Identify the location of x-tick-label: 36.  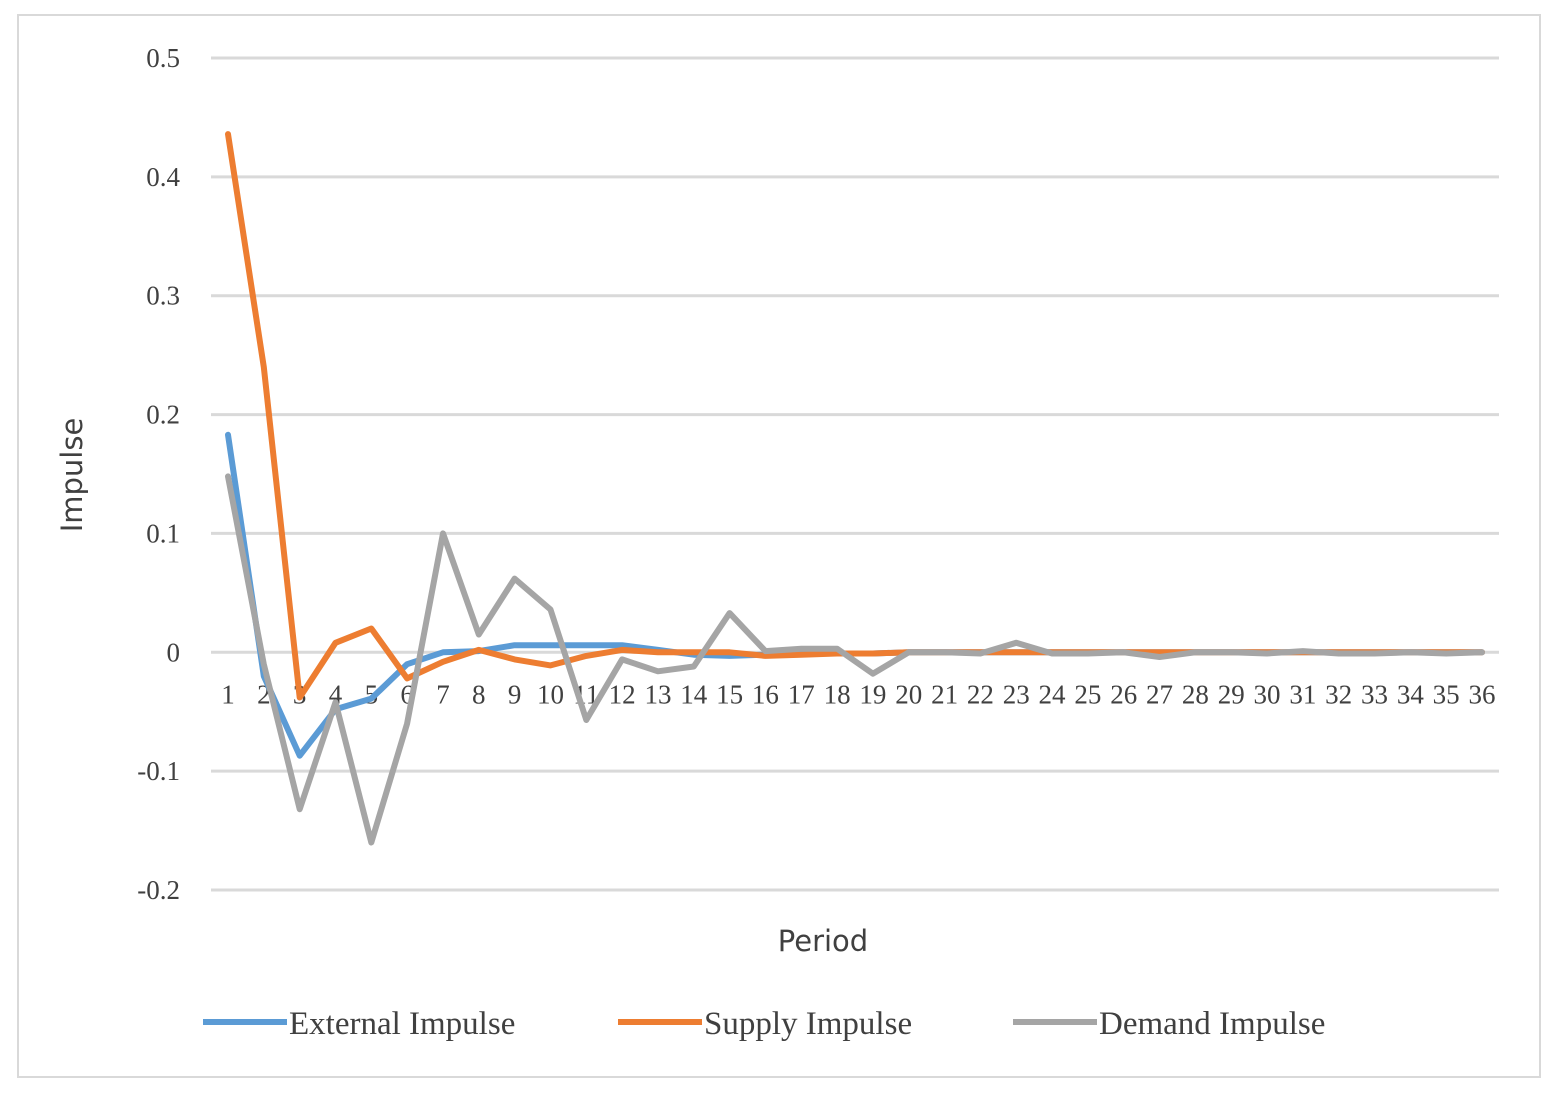
(1482, 694).